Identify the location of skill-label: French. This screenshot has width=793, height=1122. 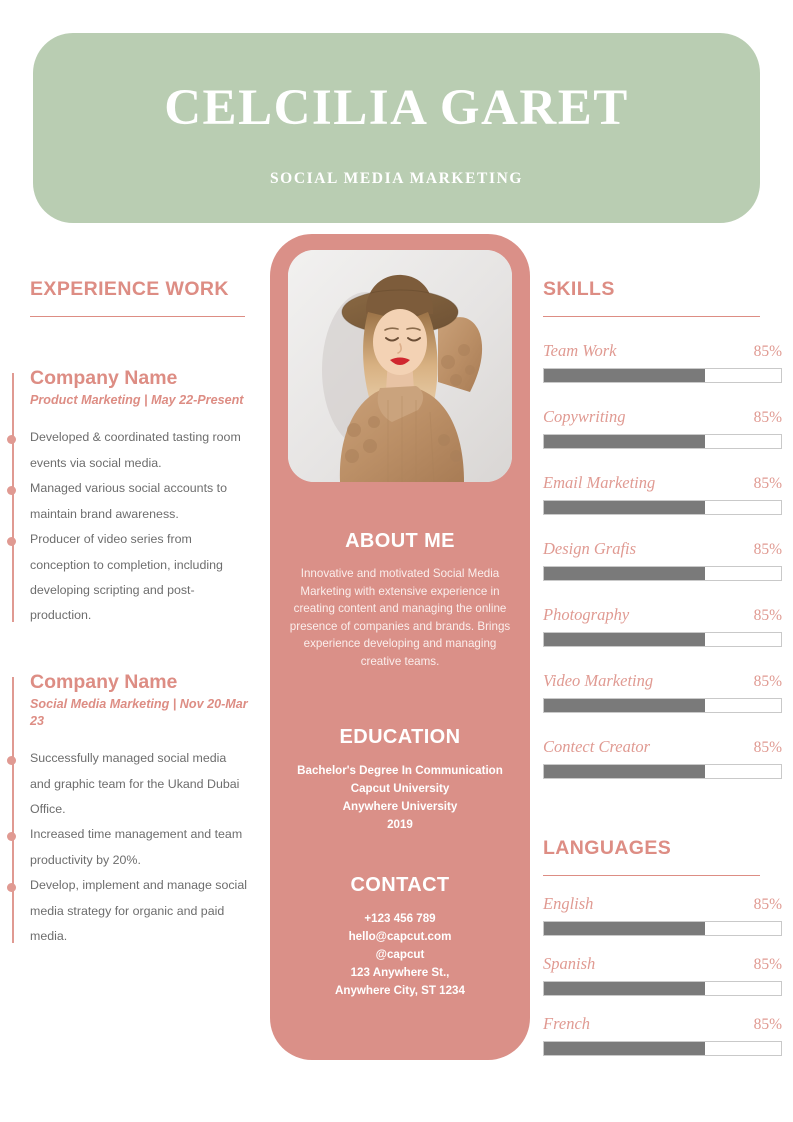
(567, 1023).